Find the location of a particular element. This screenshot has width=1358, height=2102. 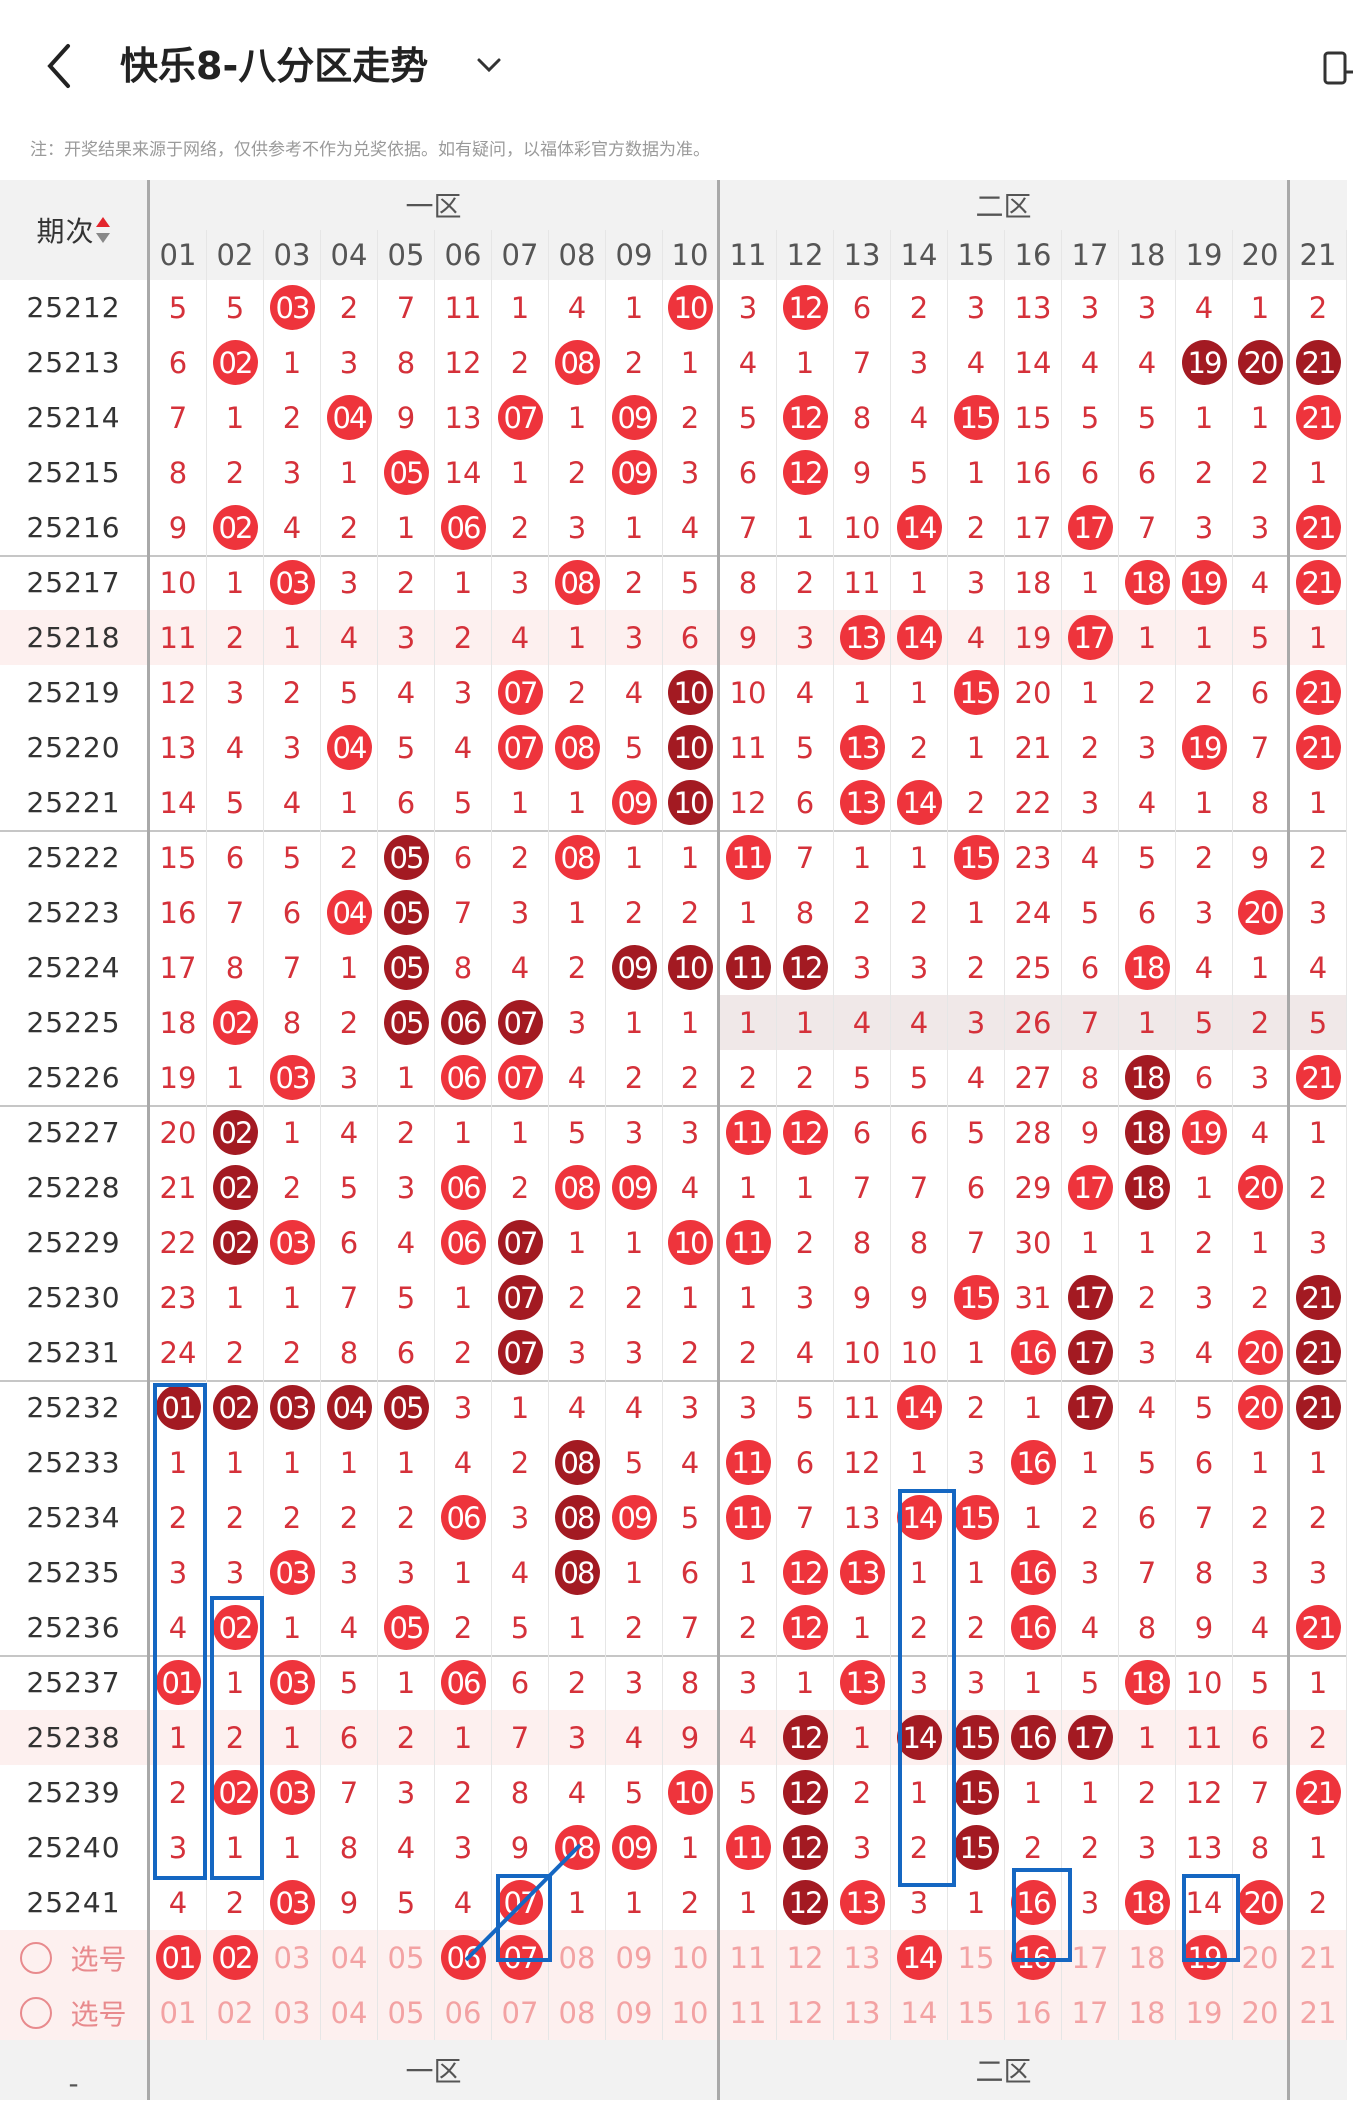

select-number: 14 is located at coordinates (919, 2012).